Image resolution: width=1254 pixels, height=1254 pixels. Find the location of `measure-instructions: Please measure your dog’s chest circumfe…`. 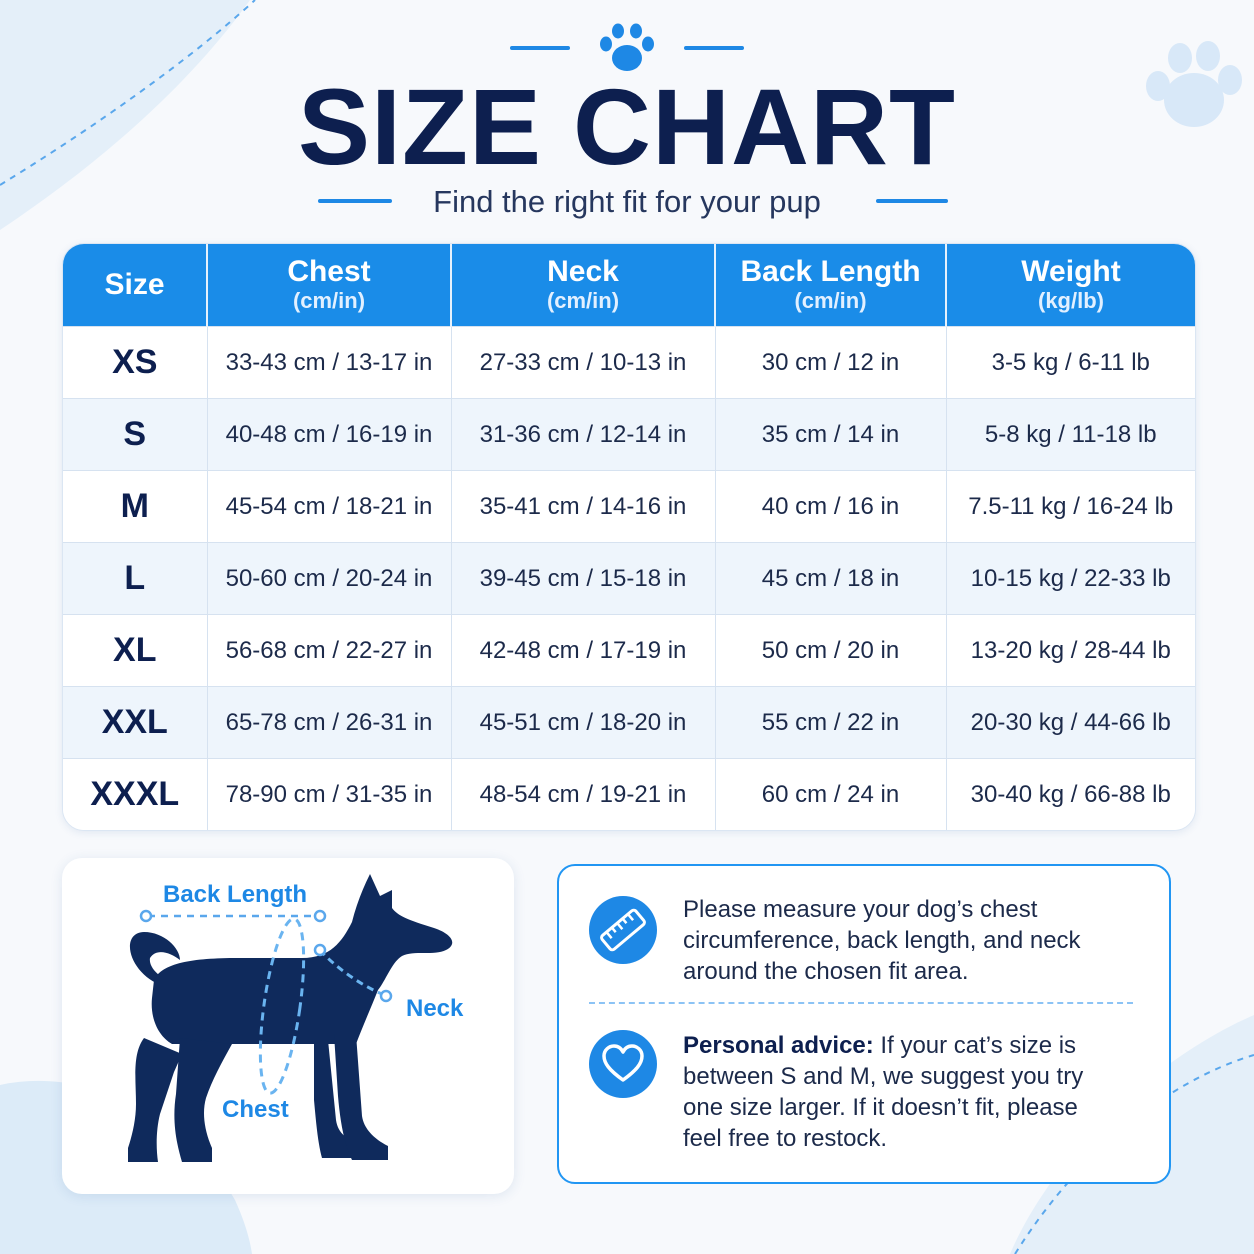

measure-instructions: Please measure your dog’s chest circumfe… is located at coordinates (882, 940).